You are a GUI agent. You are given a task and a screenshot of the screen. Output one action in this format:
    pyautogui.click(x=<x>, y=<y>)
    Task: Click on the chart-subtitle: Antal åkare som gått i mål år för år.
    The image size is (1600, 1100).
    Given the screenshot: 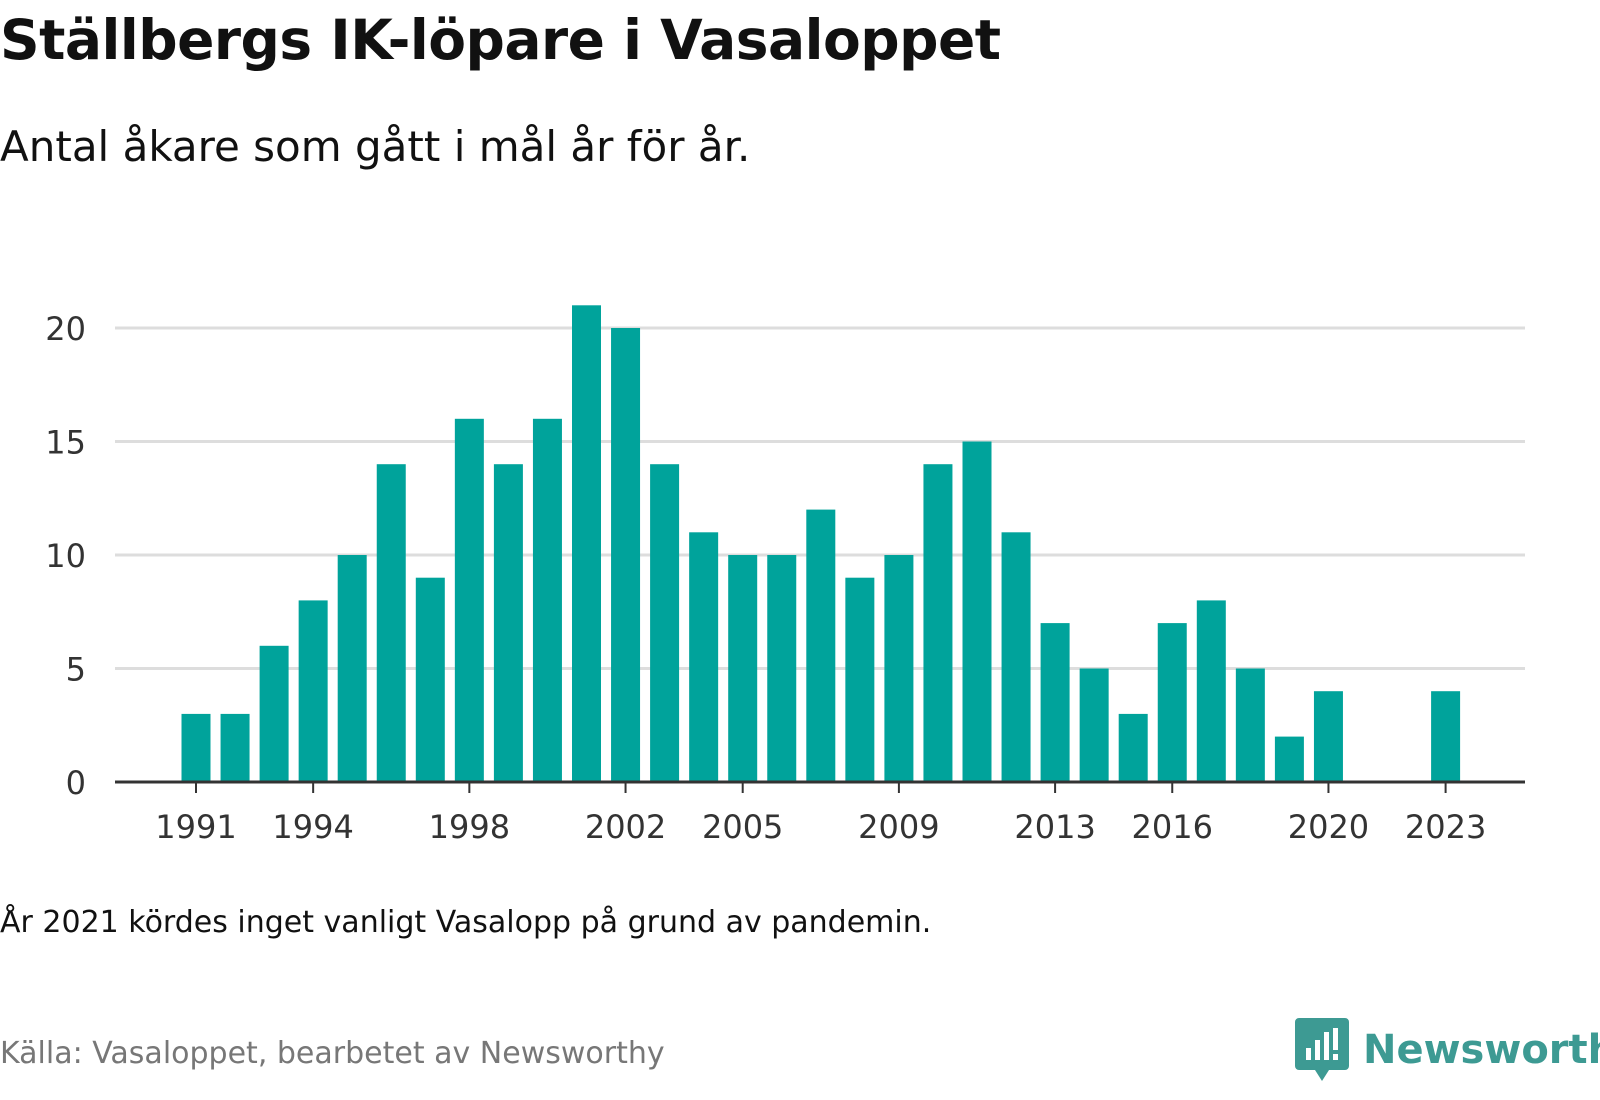 What is the action you would take?
    pyautogui.click(x=375, y=146)
    